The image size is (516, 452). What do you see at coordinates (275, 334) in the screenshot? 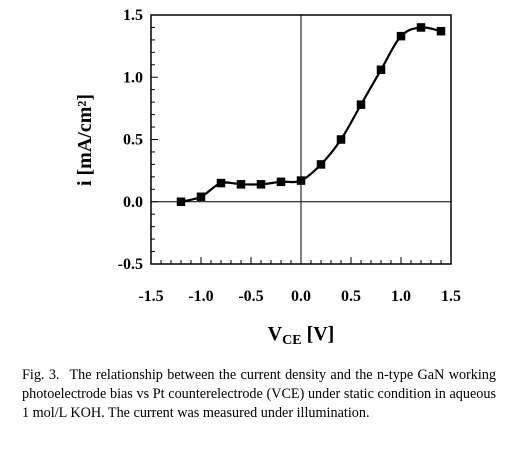
I see `x-axis-title-main: V` at bounding box center [275, 334].